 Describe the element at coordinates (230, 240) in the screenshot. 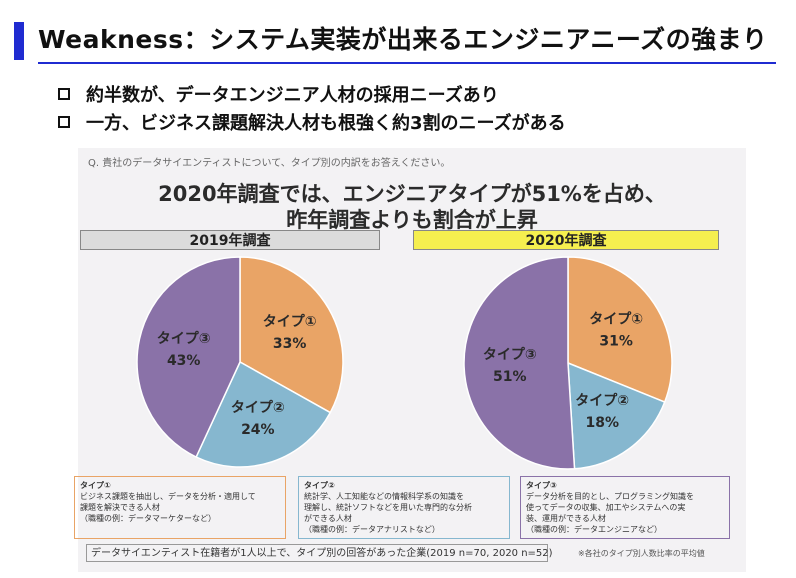

I see `year-label-2019: 2019年調査` at that location.